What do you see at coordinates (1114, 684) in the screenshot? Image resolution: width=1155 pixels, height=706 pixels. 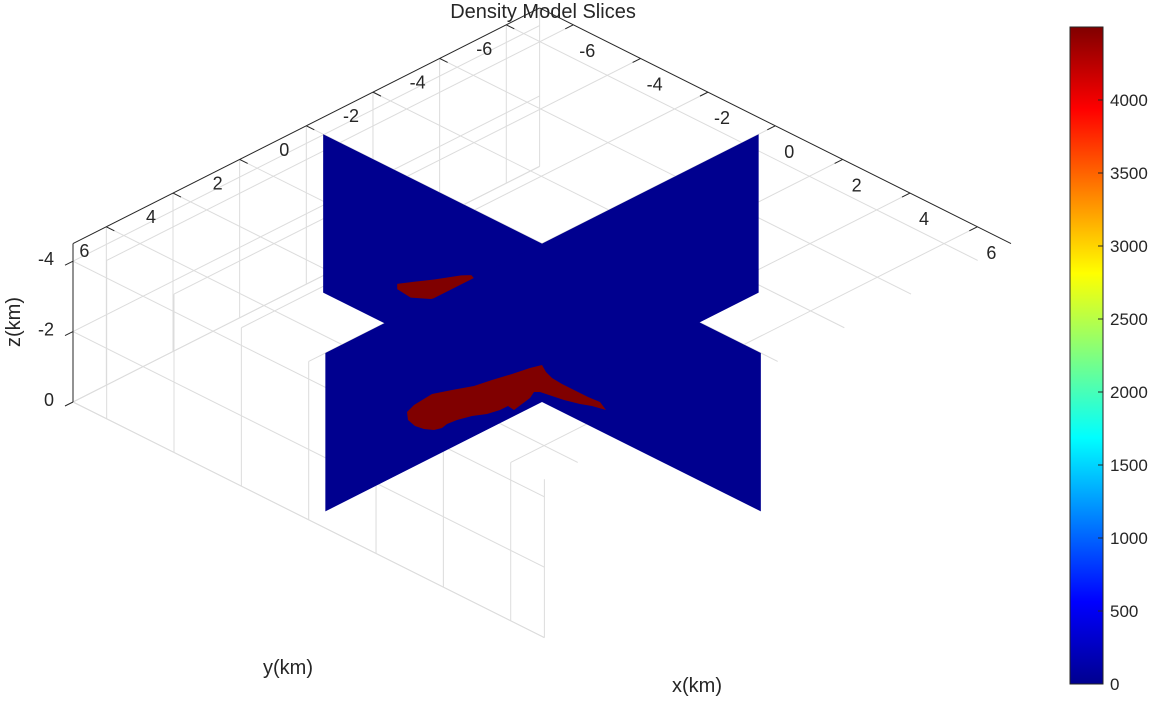 I see `colorbar-tick-label-0: 0` at bounding box center [1114, 684].